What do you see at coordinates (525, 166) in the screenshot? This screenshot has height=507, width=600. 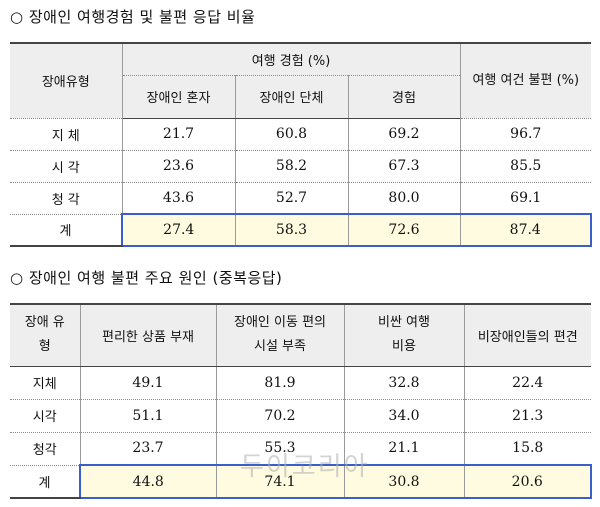 I see `table-cell: 85.5` at bounding box center [525, 166].